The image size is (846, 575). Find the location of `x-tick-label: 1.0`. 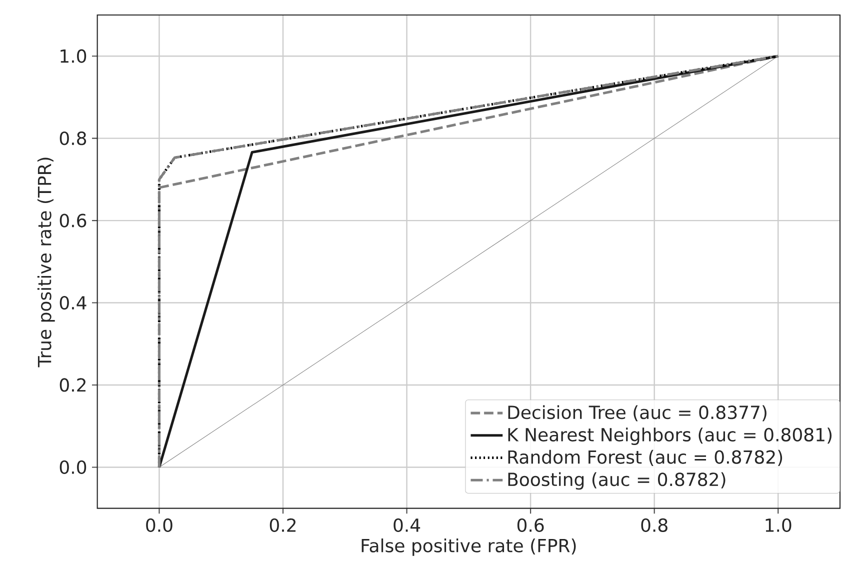

x-tick-label: 1.0 is located at coordinates (779, 525).